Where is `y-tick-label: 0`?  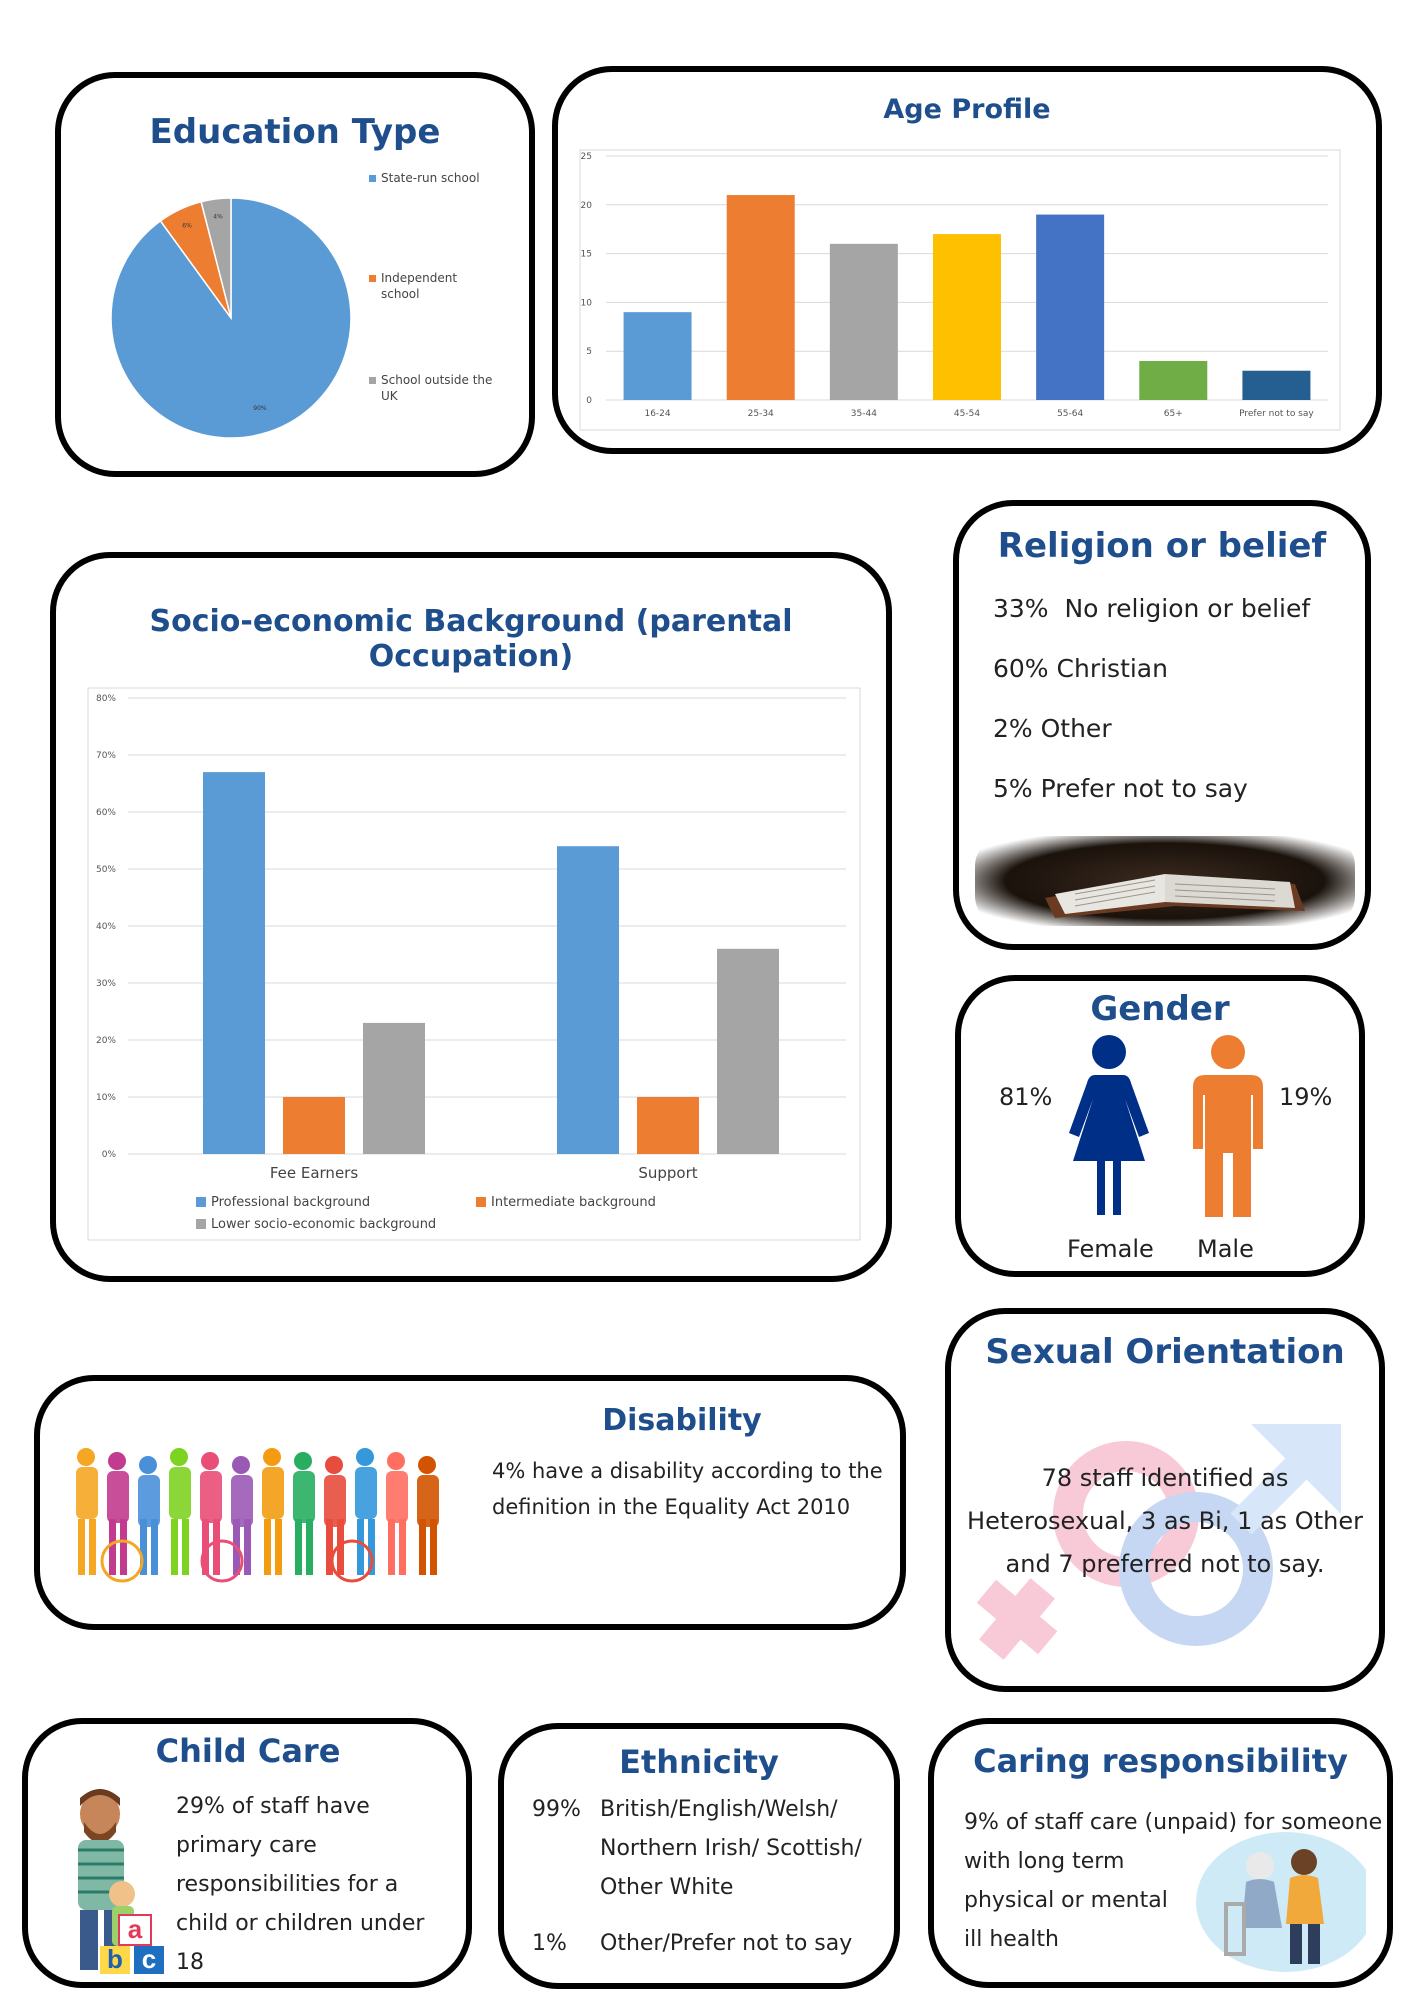
y-tick-label: 0 is located at coordinates (589, 401).